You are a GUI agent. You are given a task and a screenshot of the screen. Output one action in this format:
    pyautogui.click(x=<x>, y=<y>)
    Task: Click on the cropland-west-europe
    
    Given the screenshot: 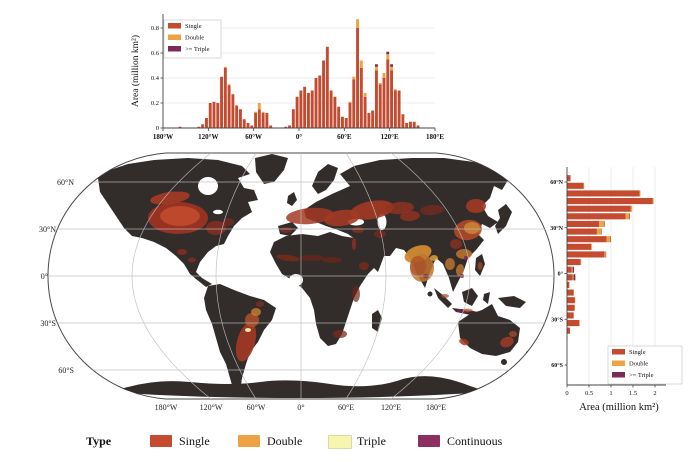 What is the action you would take?
    pyautogui.click(x=310, y=216)
    